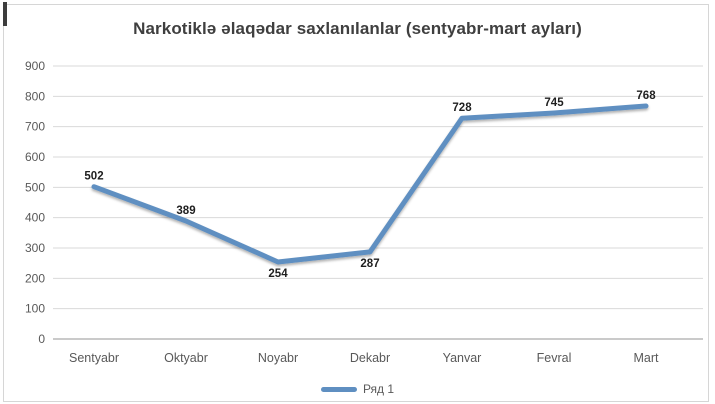  Describe the element at coordinates (357, 389) in the screenshot. I see `chart-legend: Ряд 1` at that location.